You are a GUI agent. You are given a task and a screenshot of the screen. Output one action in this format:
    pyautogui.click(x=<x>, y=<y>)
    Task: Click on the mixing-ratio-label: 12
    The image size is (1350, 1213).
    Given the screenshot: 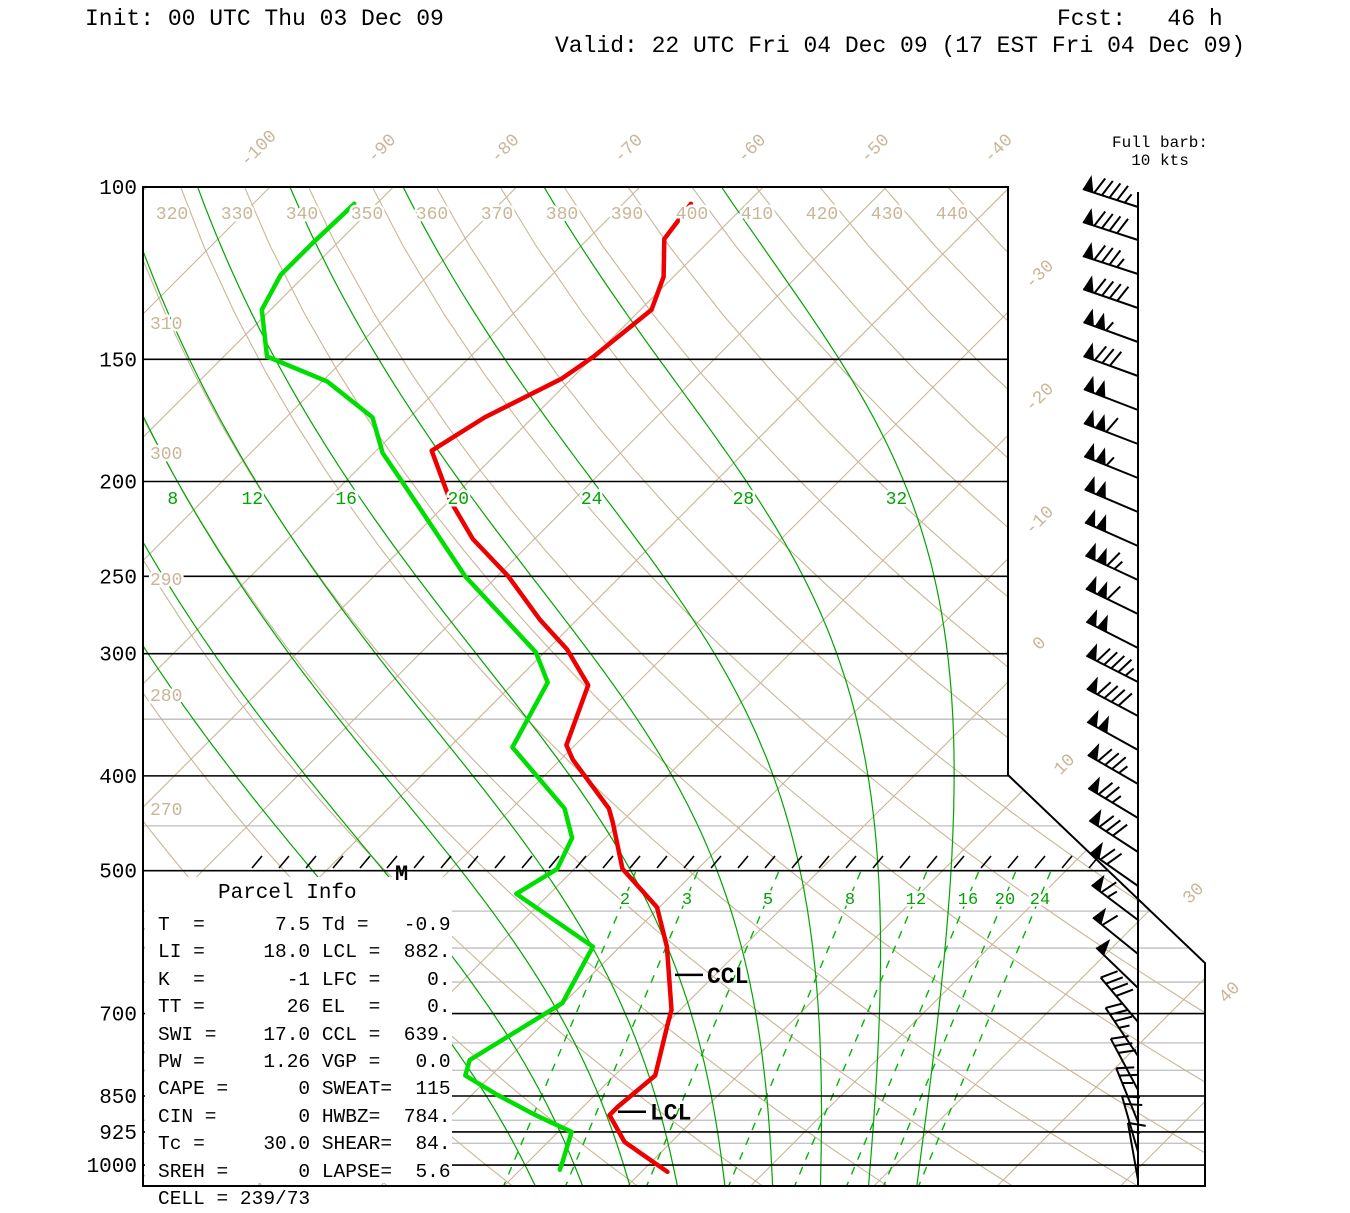 What is the action you would take?
    pyautogui.click(x=916, y=900)
    